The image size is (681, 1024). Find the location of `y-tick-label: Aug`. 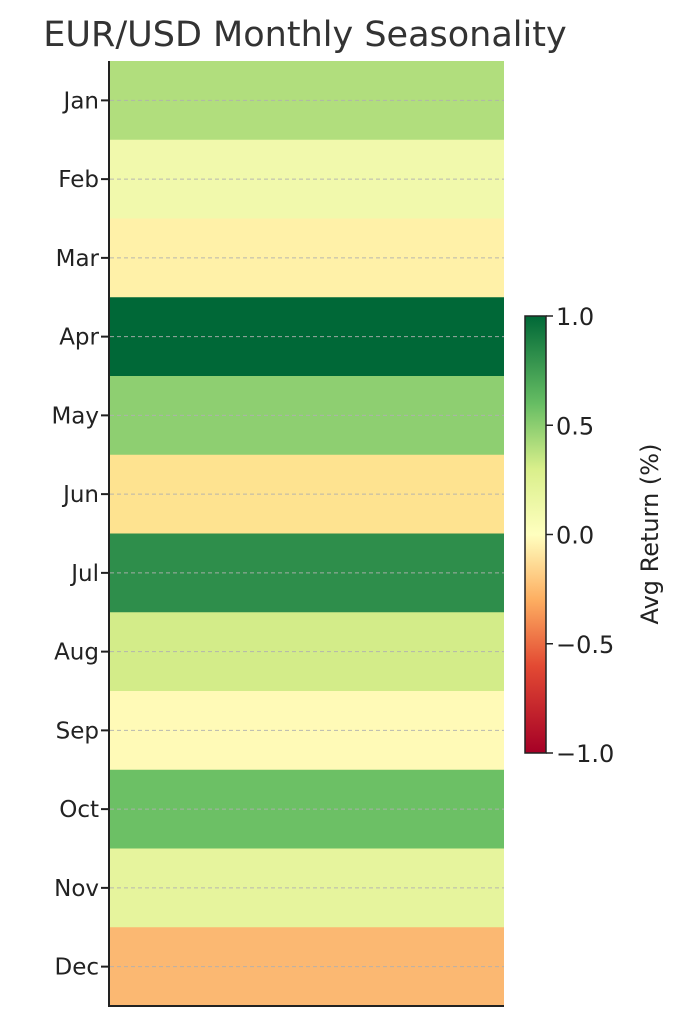

y-tick-label: Aug is located at coordinates (76, 653).